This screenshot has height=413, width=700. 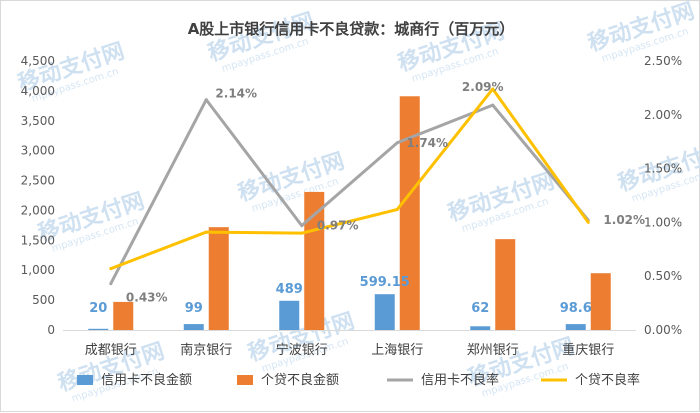 What do you see at coordinates (338, 226) in the screenshot?
I see `credit-card-npl-rate-label: 0.97%` at bounding box center [338, 226].